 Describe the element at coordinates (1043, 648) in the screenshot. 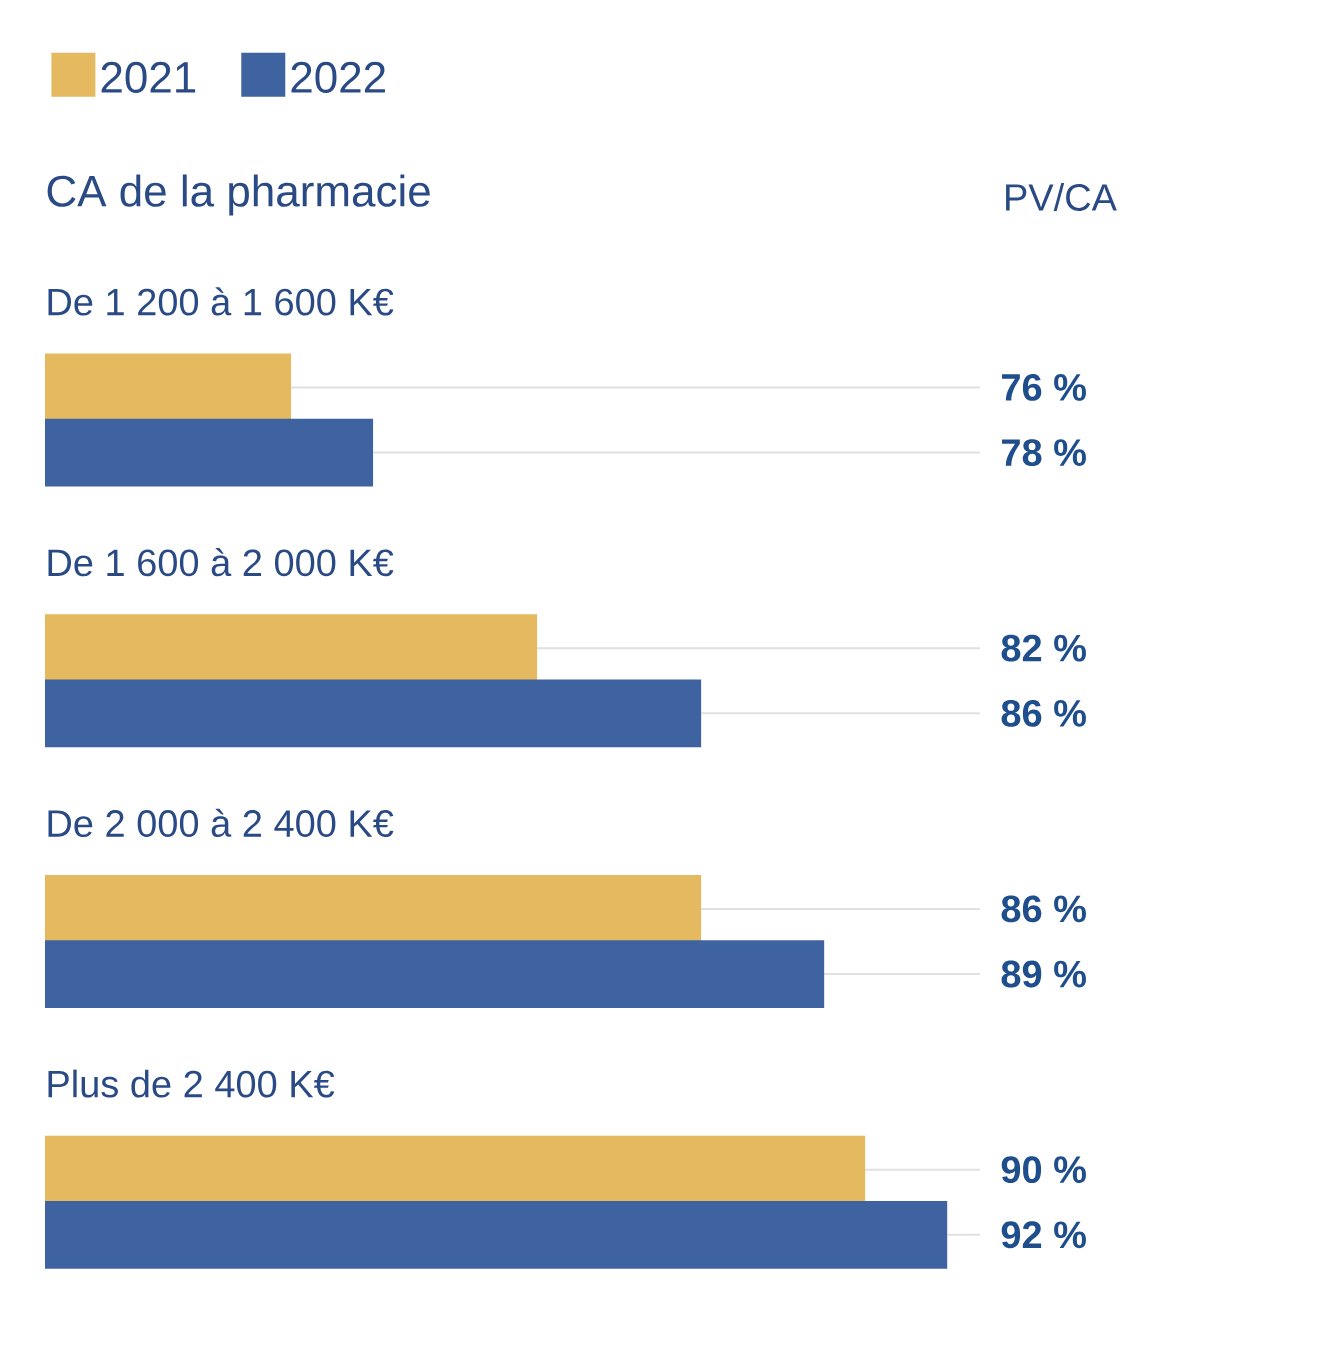

I see `data-label: 82 %` at that location.